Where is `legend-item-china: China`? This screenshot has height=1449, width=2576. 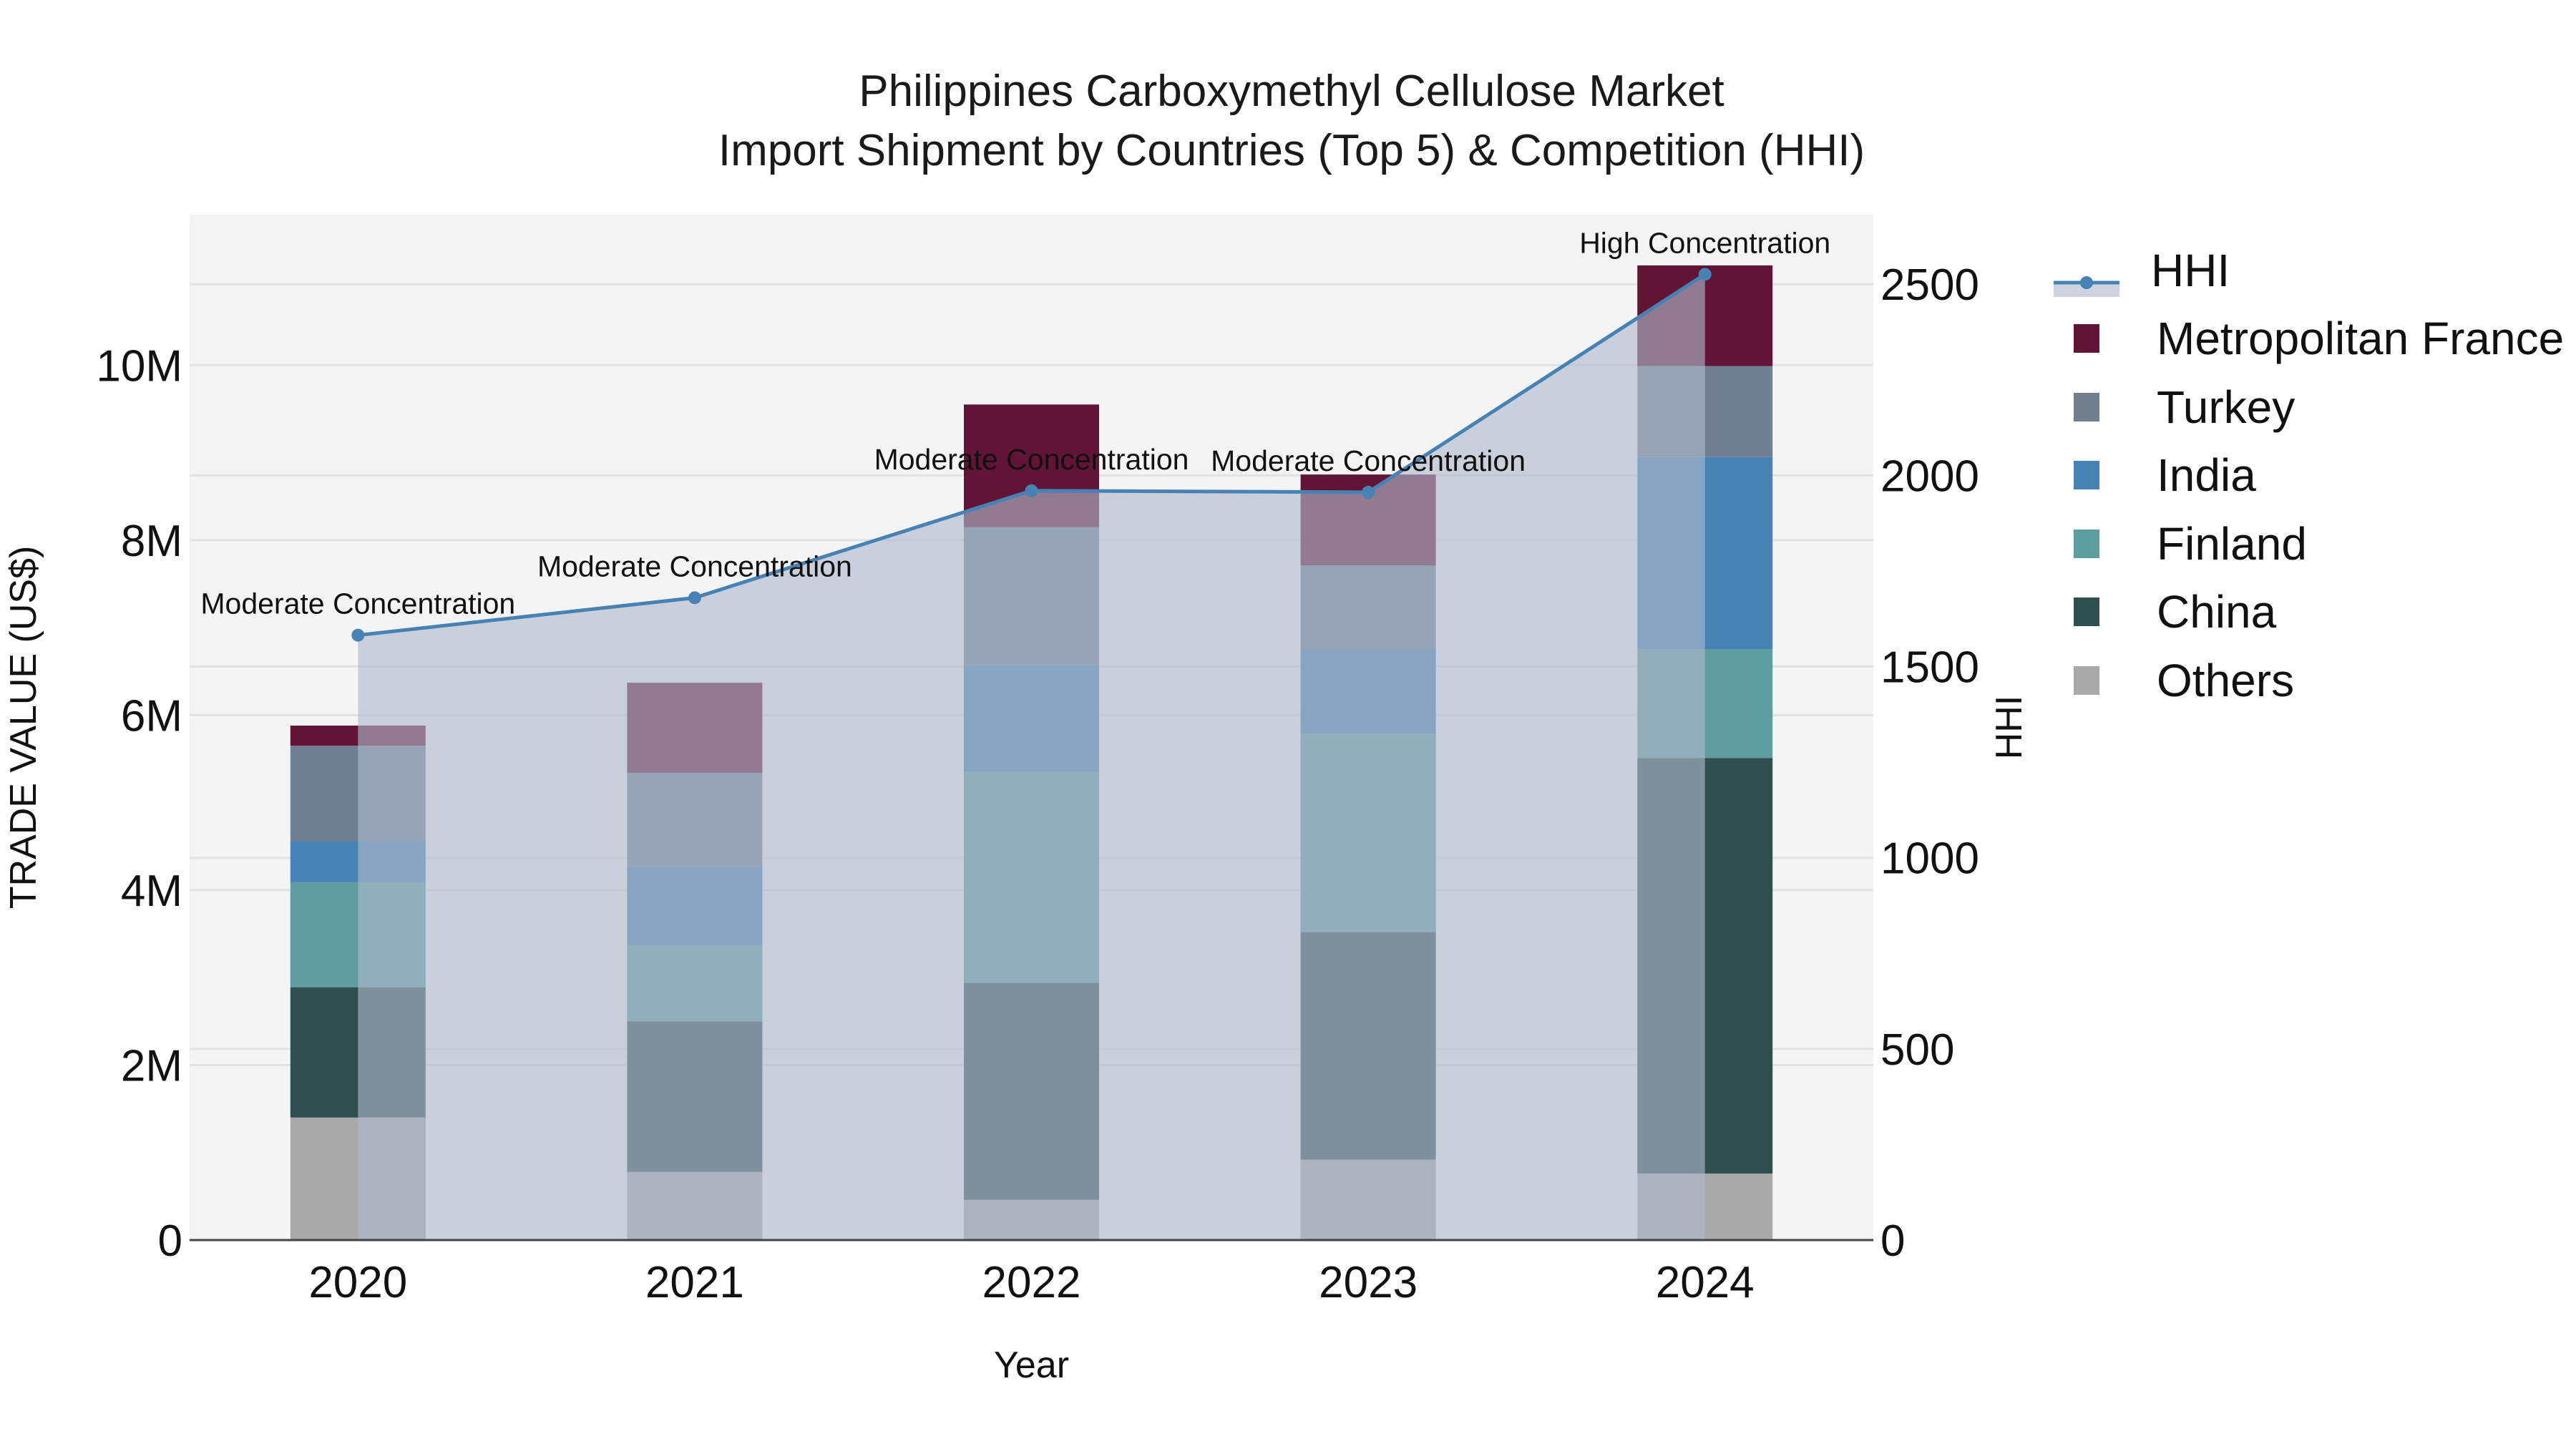
legend-item-china: China is located at coordinates (2309, 612).